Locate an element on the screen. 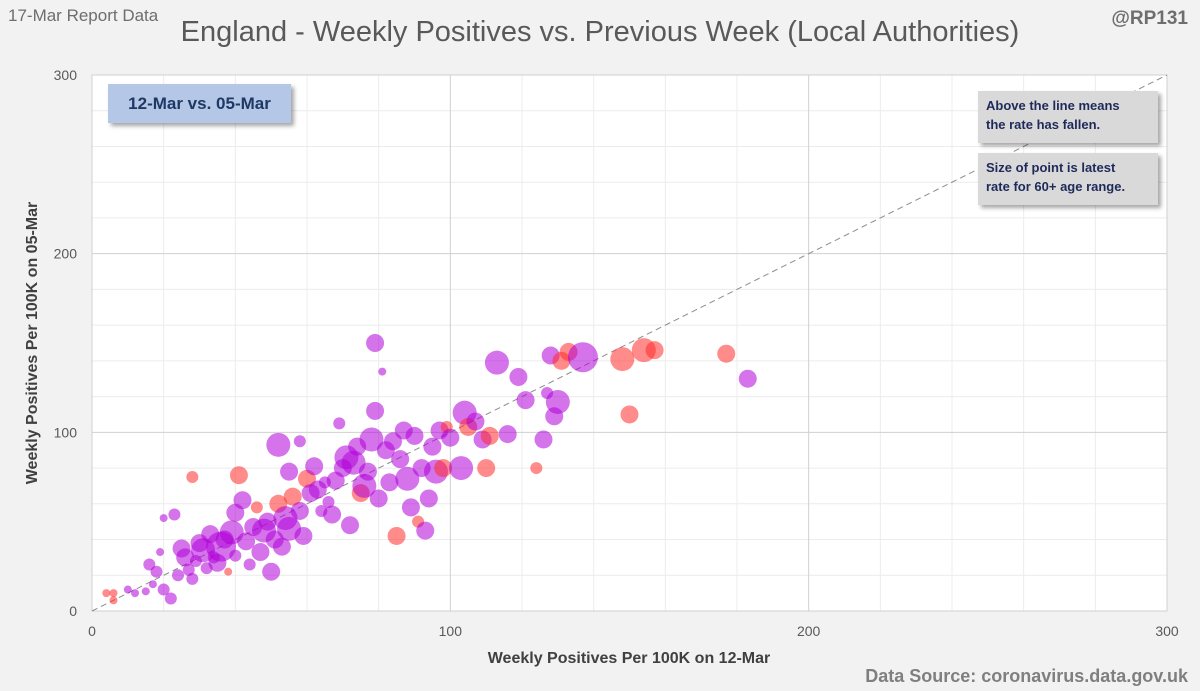 This screenshot has height=691, width=1200. y-tick-label: 300 is located at coordinates (66, 75).